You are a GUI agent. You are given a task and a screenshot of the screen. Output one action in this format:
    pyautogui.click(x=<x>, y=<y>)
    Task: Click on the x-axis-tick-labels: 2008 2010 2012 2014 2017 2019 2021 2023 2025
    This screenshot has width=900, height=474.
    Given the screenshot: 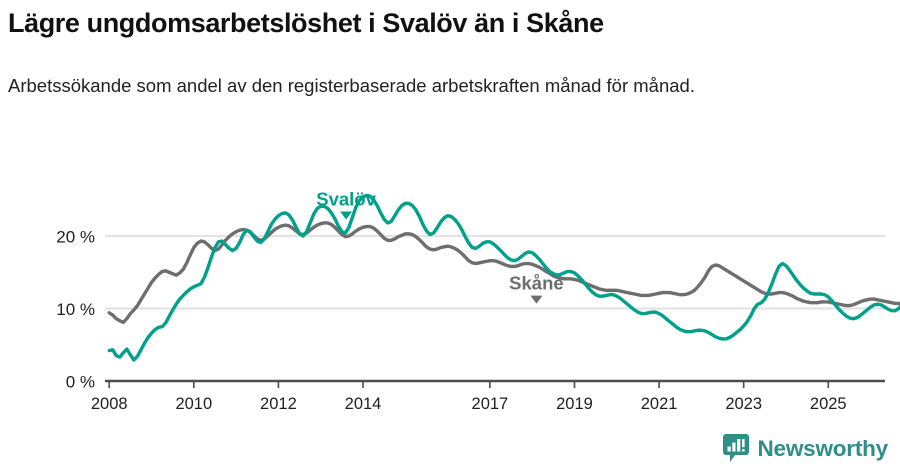 What is the action you would take?
    pyautogui.click(x=469, y=404)
    